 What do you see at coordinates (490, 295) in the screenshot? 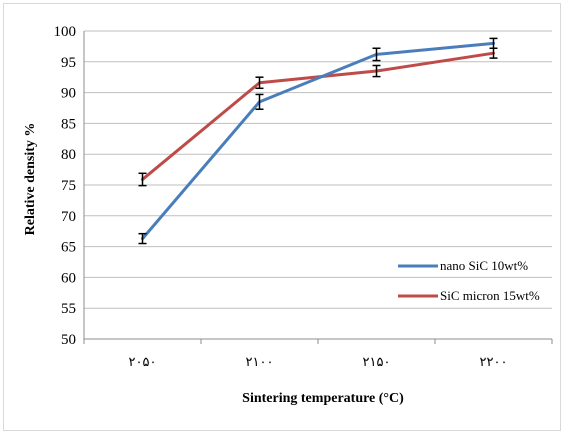
I see `legend-label-sic-micron: SiC micron 15wt%` at bounding box center [490, 295].